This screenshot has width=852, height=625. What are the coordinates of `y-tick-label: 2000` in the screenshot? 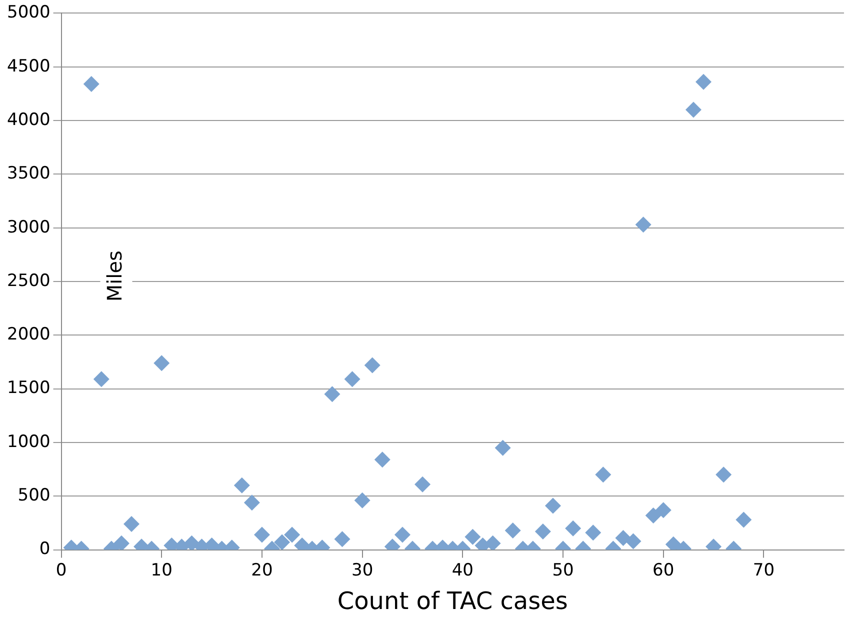 It's located at (28, 334).